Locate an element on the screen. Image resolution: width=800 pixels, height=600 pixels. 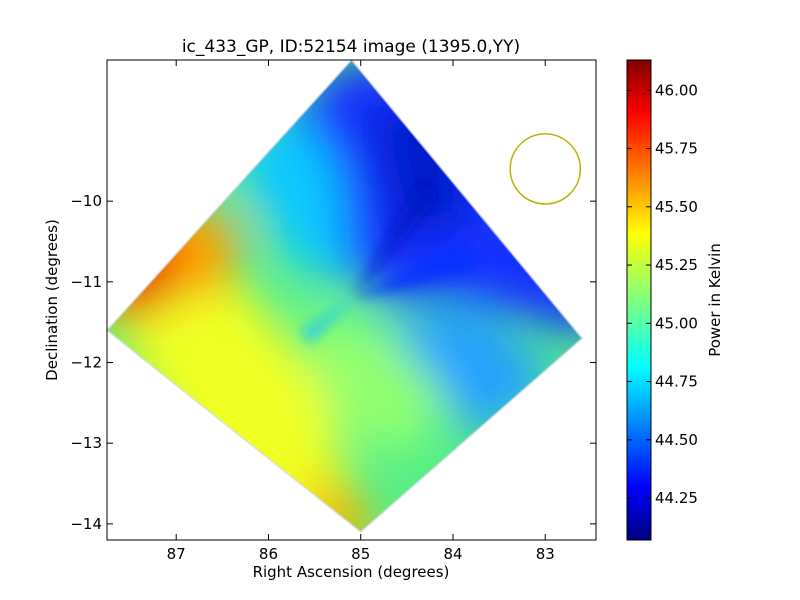
x-tick-label: 83 is located at coordinates (545, 554).